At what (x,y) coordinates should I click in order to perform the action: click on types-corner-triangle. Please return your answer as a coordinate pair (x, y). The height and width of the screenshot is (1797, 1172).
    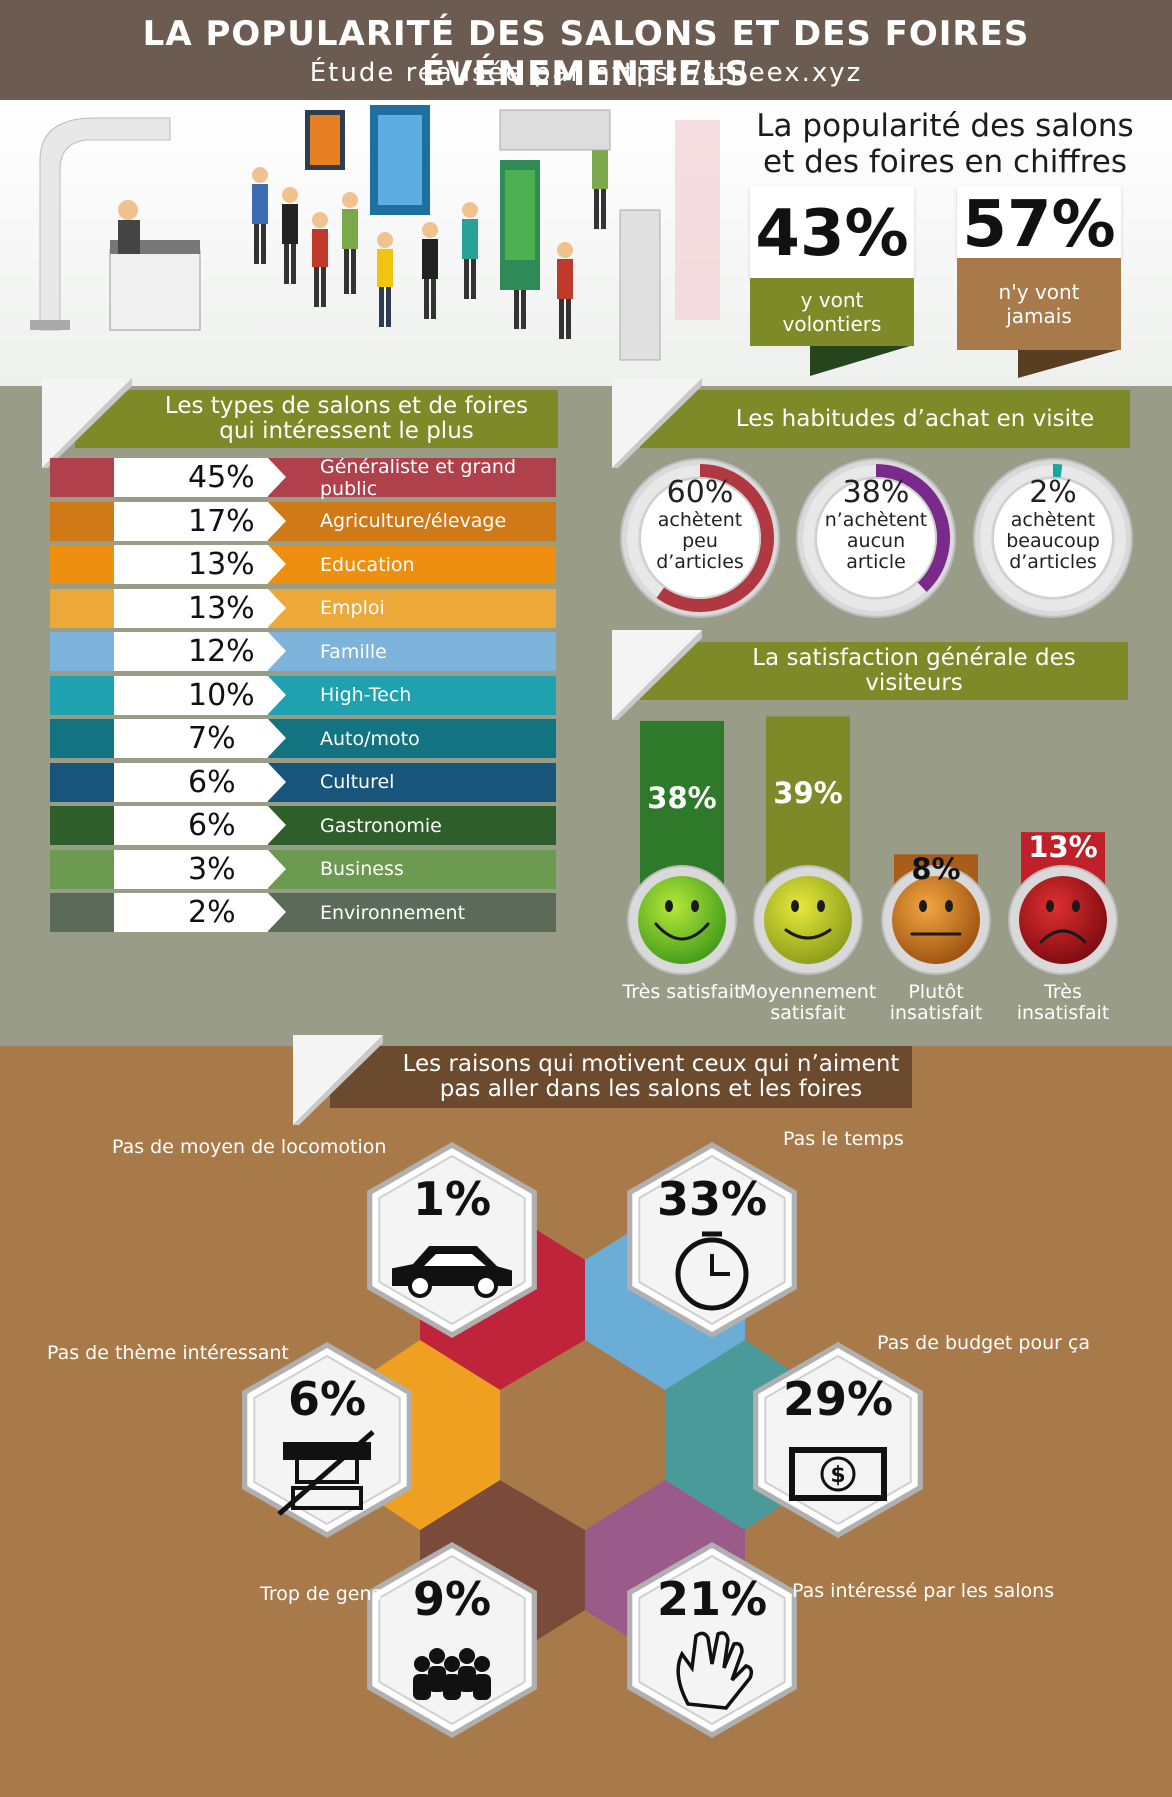
    Looking at the image, I should click on (87, 423).